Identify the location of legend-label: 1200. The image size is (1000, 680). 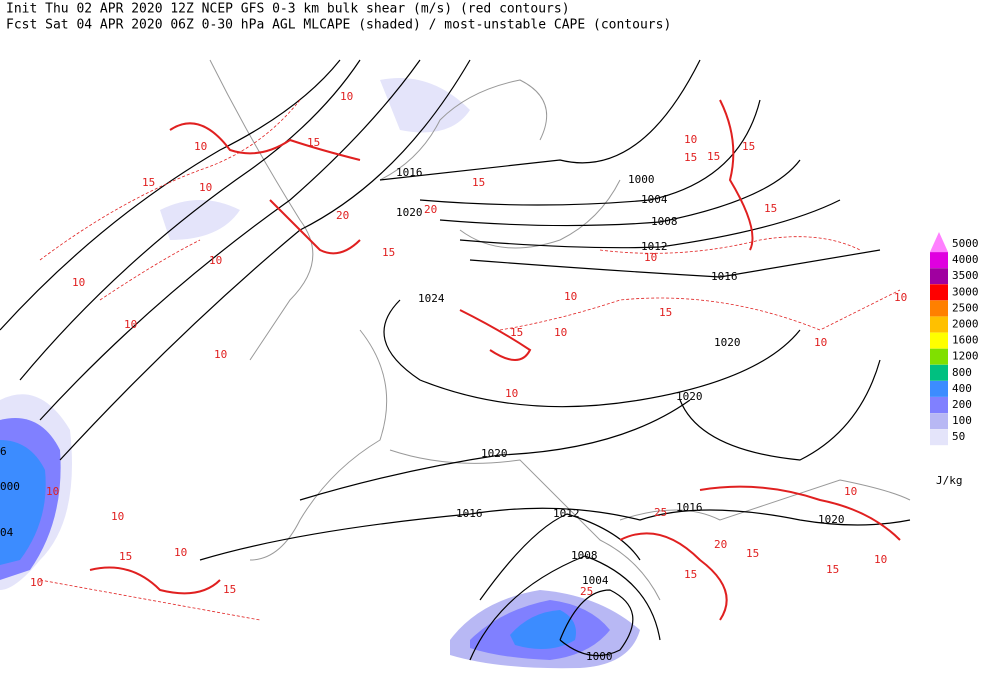
(965, 356).